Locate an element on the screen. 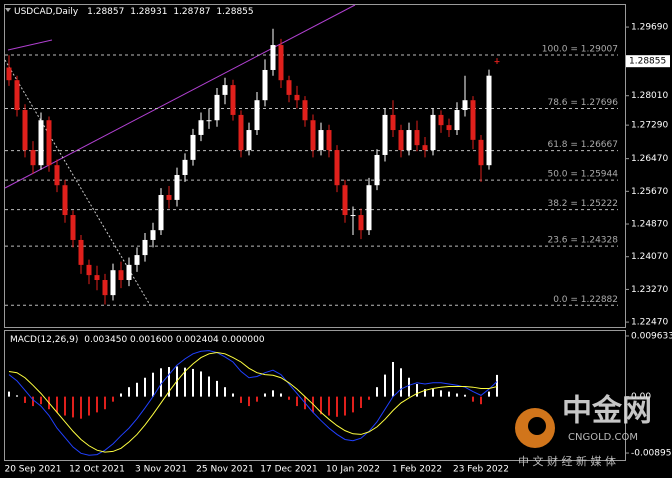 Image resolution: width=672 pixels, height=478 pixels. fib-label: 38.2 = 1.25222 is located at coordinates (582, 204).